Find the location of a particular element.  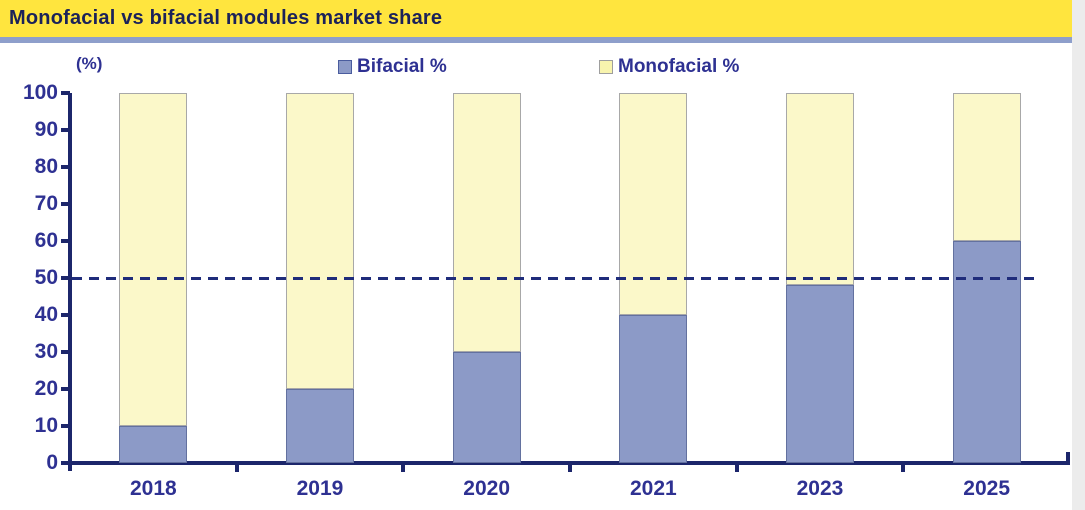

y-tick-label-50: 50 is located at coordinates (46, 277).